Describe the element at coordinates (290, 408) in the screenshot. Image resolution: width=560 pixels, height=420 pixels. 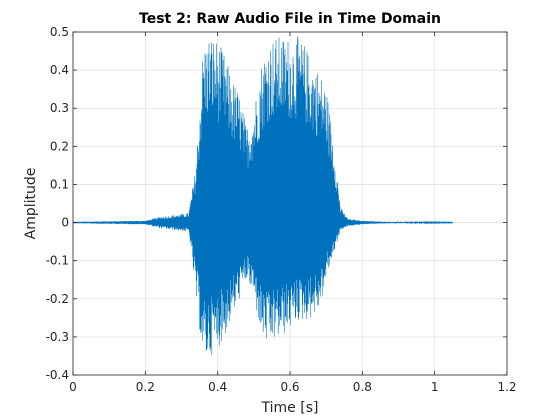
I see `x-axis-label: Time [s]` at that location.